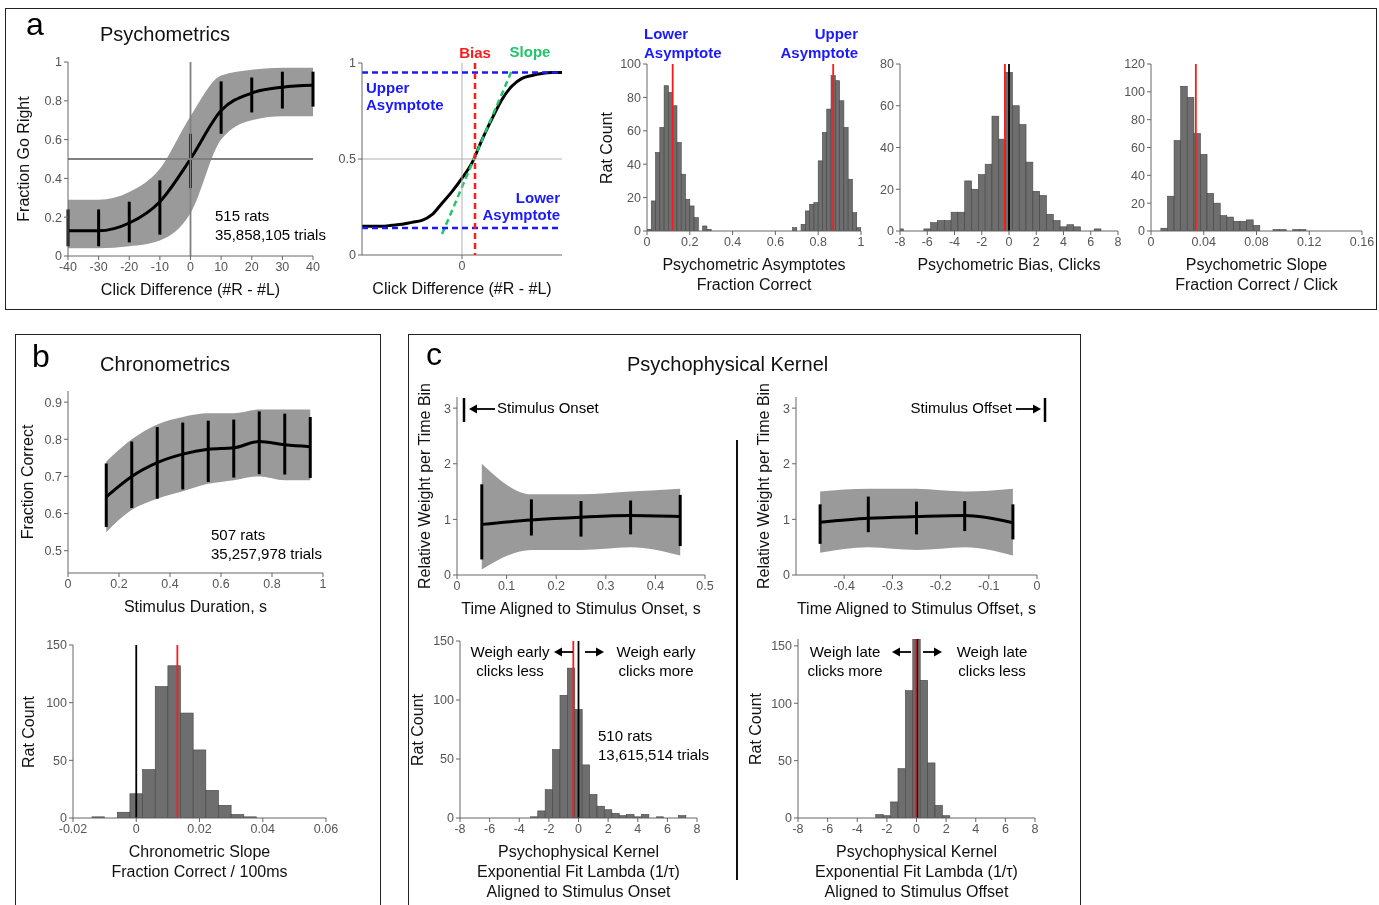 The width and height of the screenshot is (1379, 905). Describe the element at coordinates (23, 159) in the screenshot. I see `y-axis-title: Fraction Go Right` at that location.